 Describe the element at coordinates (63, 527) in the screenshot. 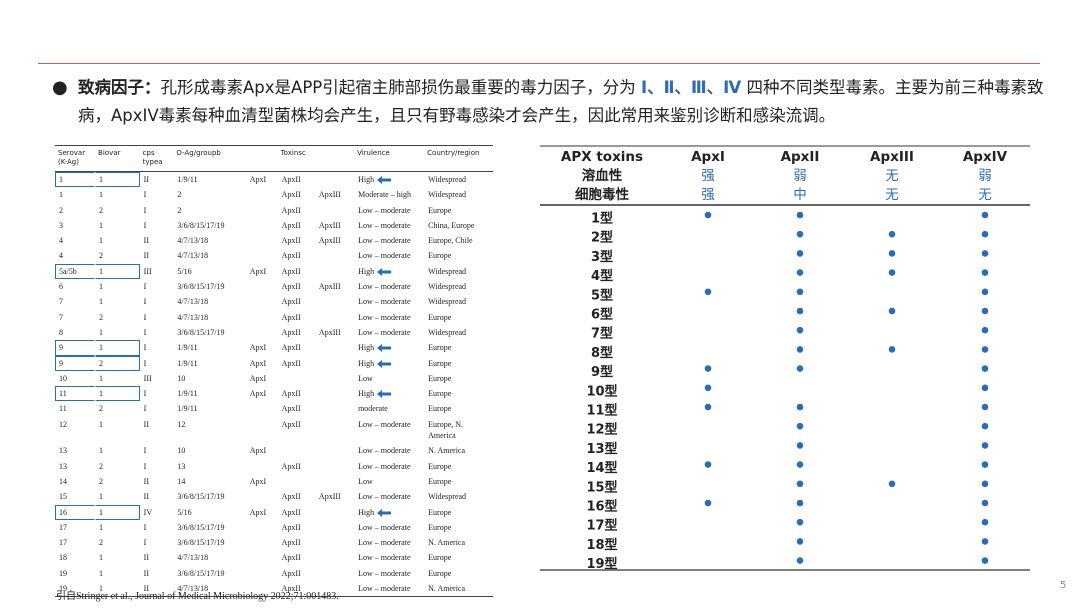

I see `table-cell: 17` at that location.